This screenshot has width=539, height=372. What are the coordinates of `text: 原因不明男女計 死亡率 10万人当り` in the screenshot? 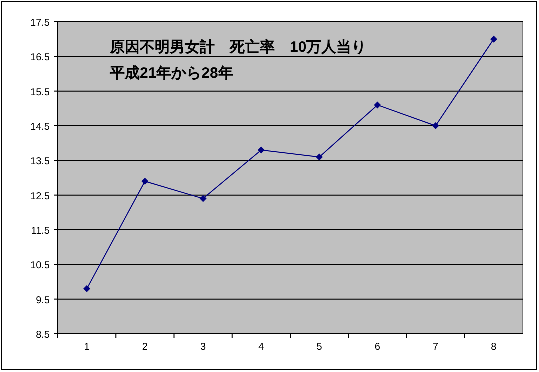 It's located at (238, 47).